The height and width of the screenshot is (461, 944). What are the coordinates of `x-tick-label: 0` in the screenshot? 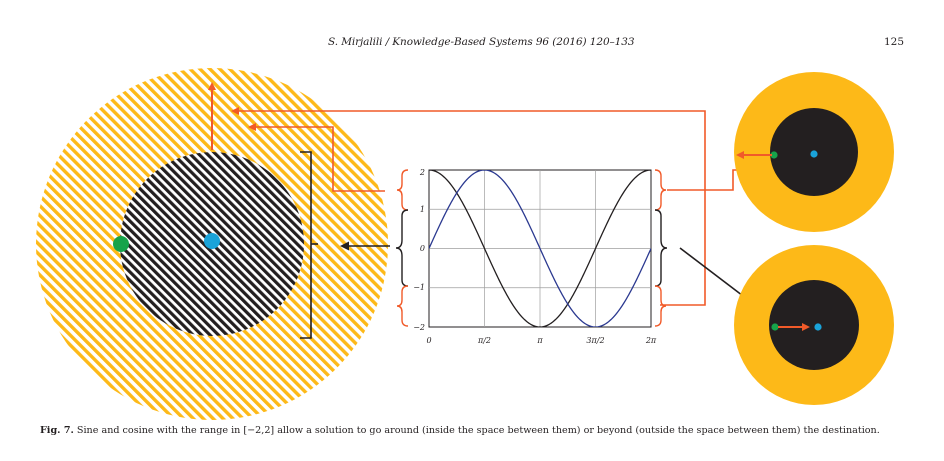 It's located at (428, 340).